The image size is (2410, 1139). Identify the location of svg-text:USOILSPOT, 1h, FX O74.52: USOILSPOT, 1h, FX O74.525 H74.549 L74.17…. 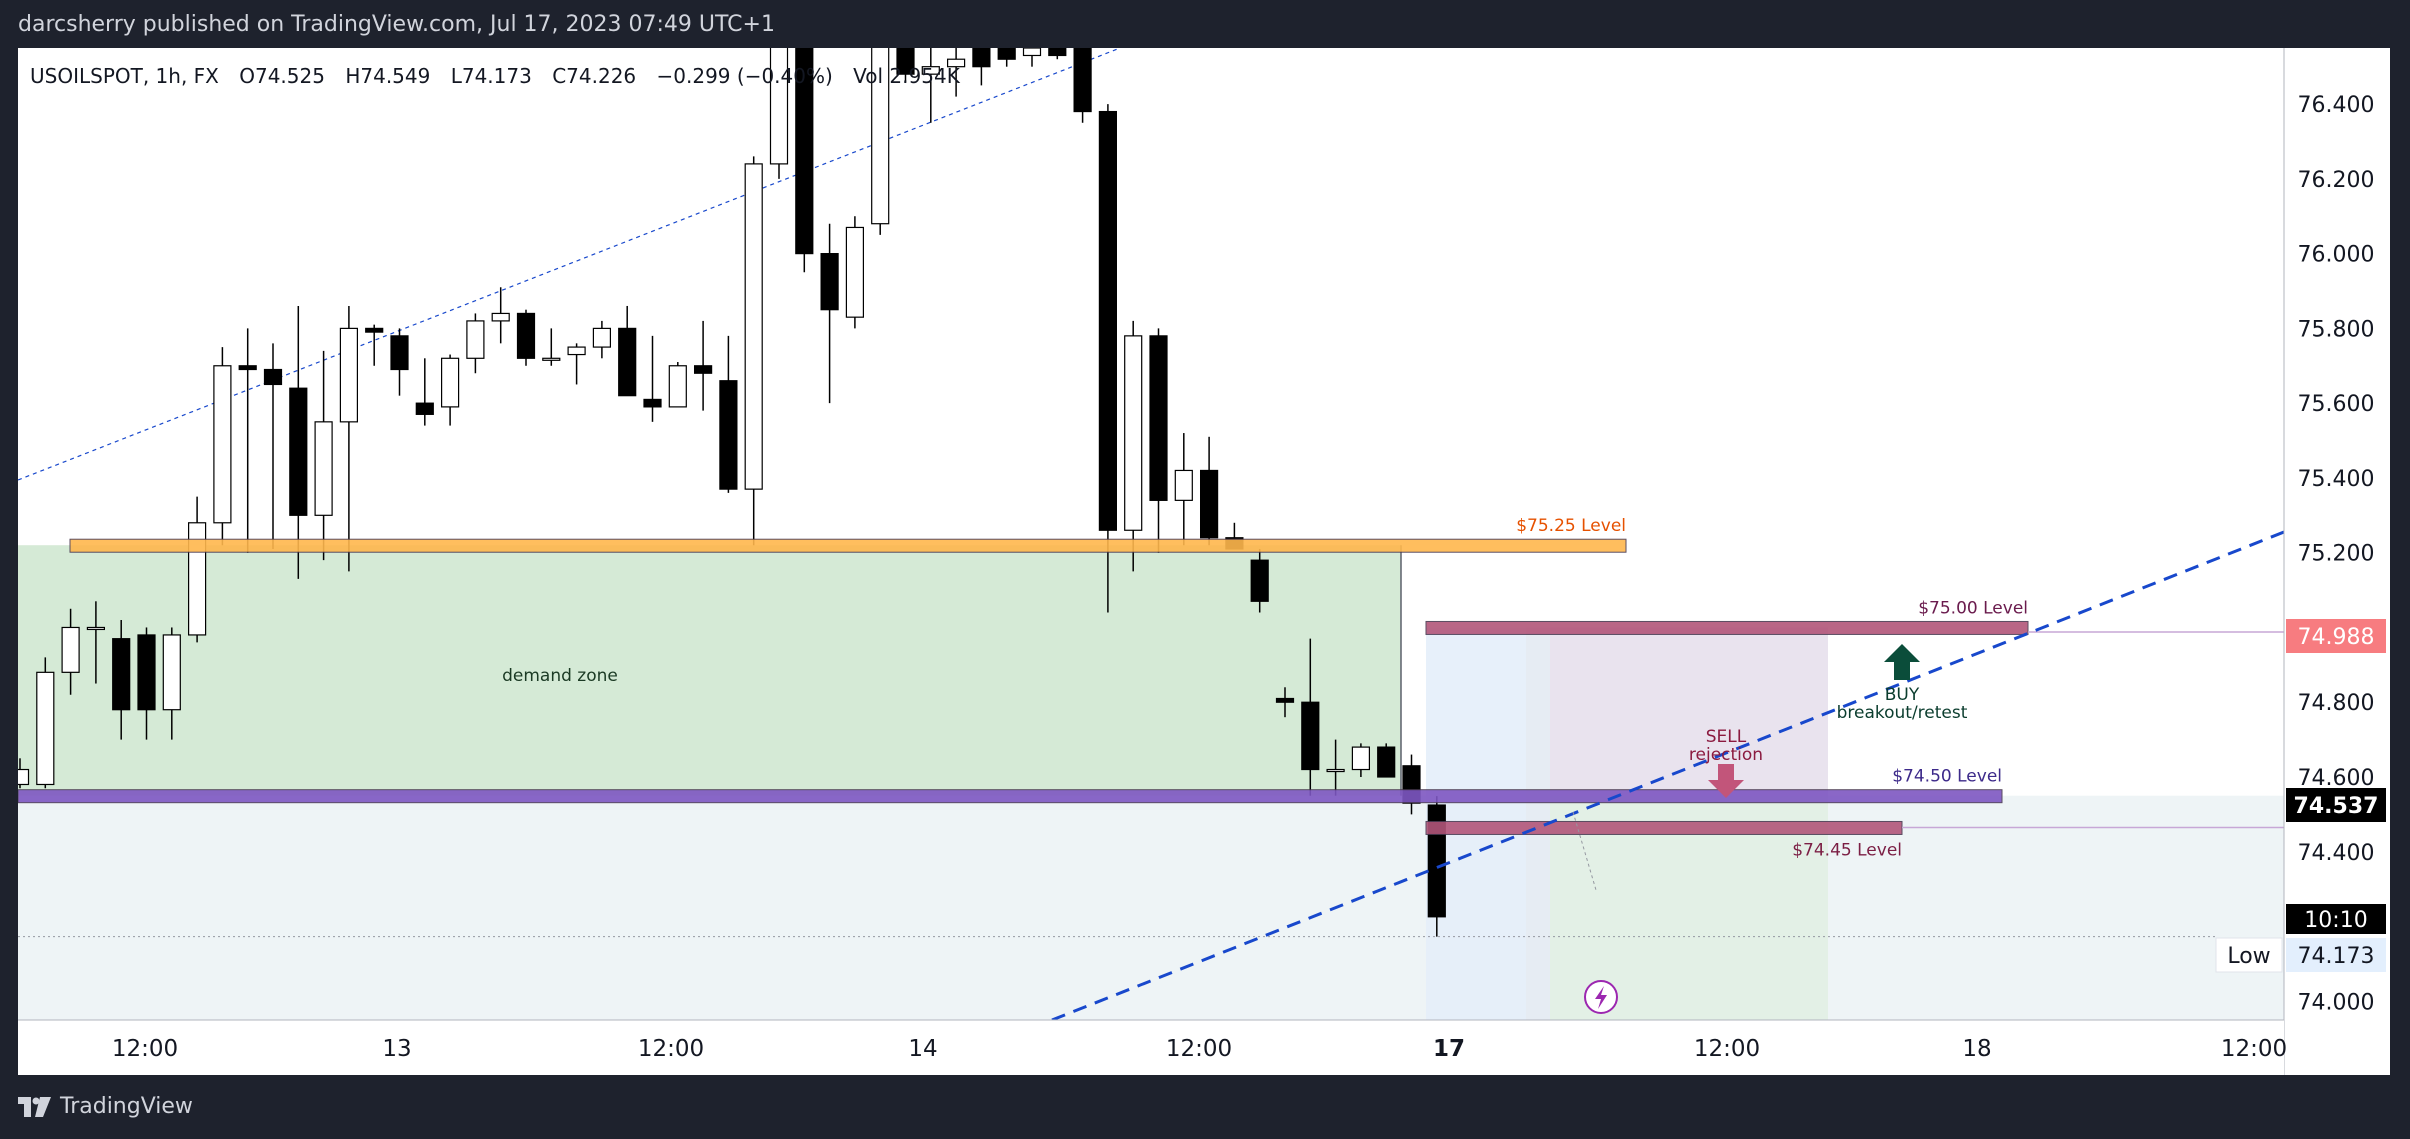
(495, 76).